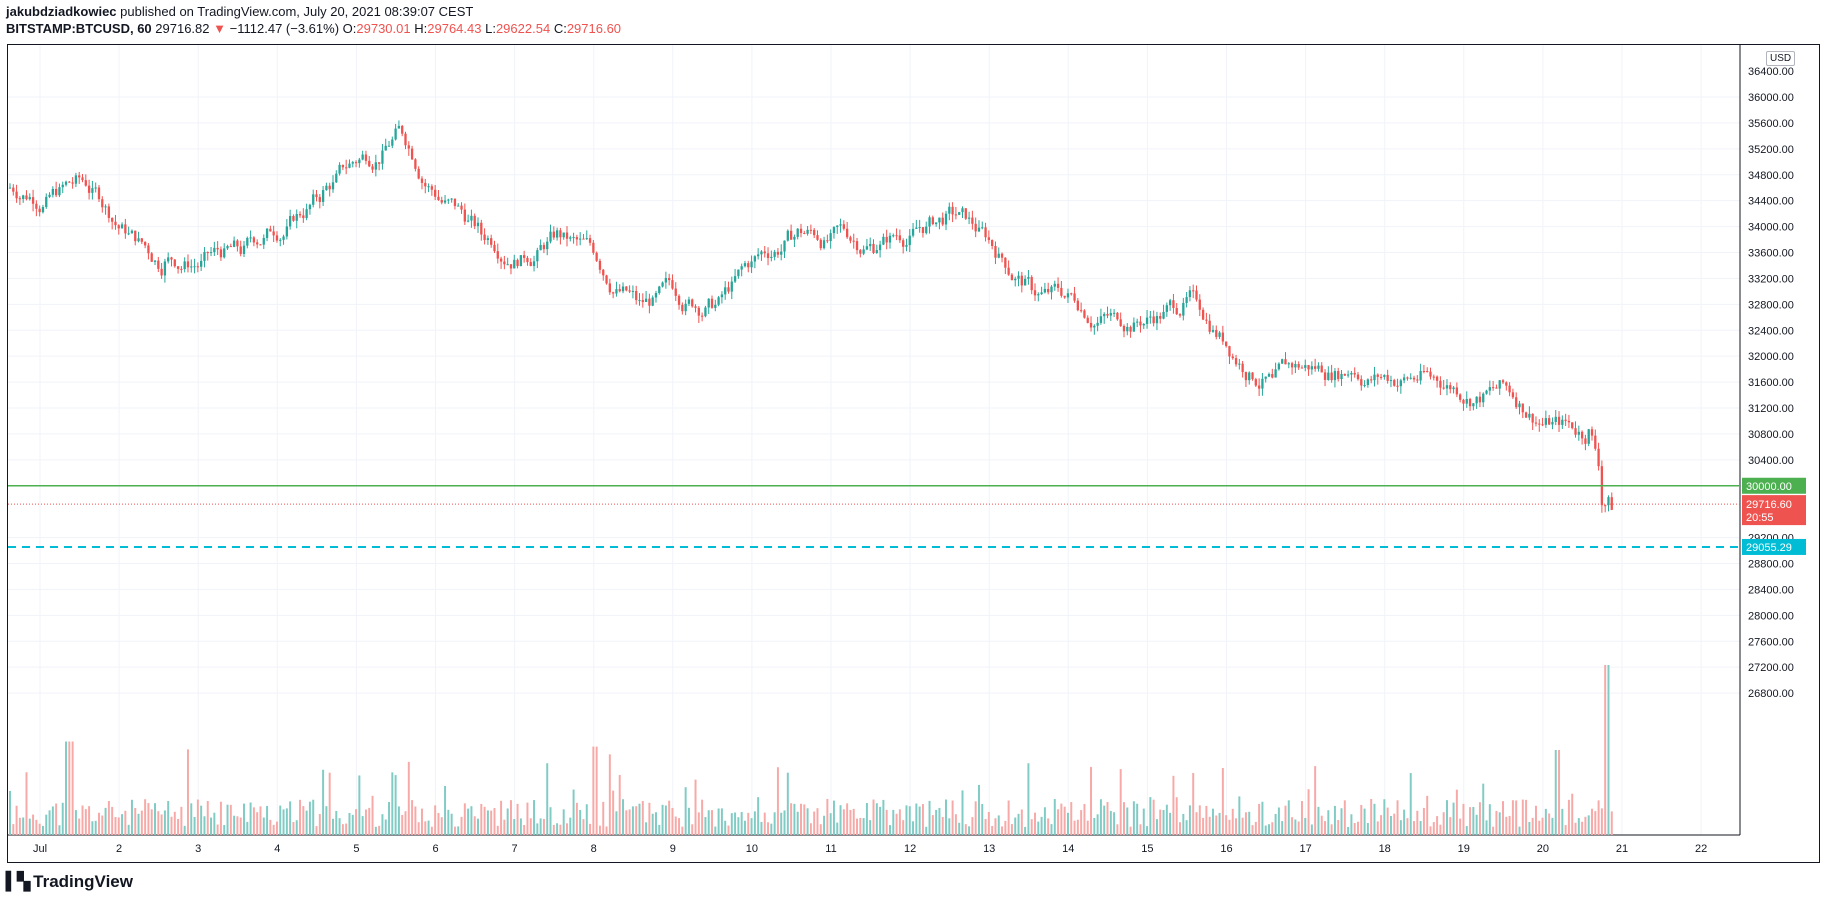 The width and height of the screenshot is (1828, 901). Describe the element at coordinates (1771, 668) in the screenshot. I see `y-tick-label: 27200.00` at that location.